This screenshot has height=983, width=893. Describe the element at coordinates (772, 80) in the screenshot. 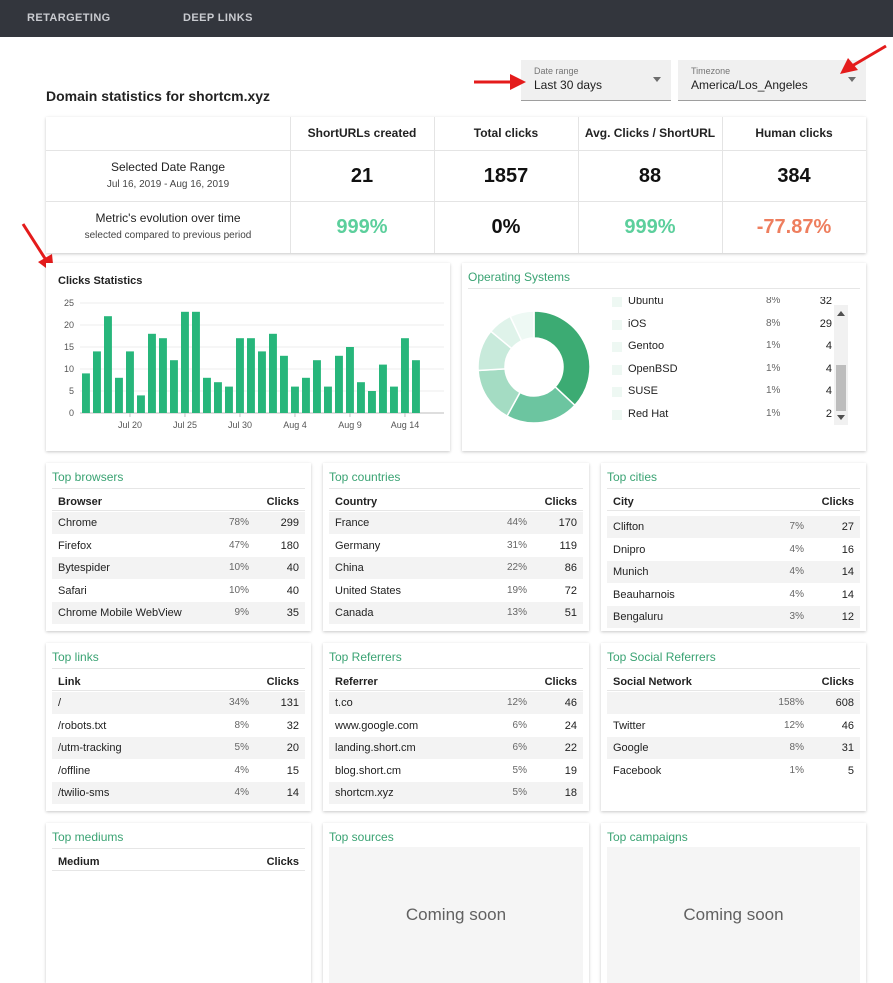

I see `timezone-select: Timezone America/Los_Angeles` at that location.